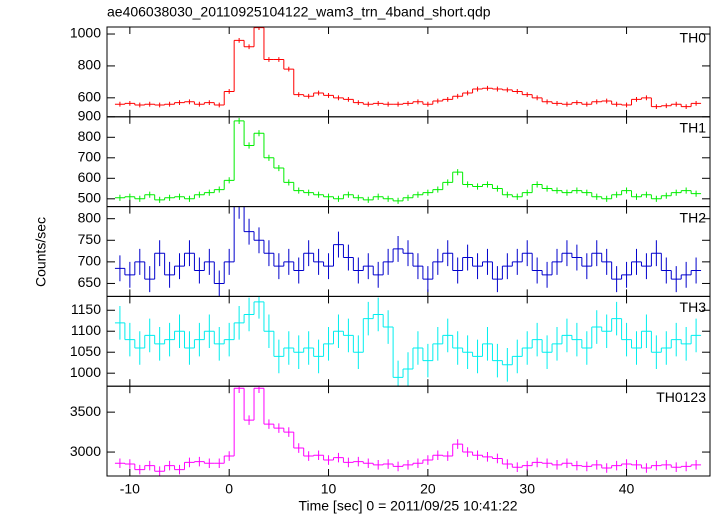  What do you see at coordinates (681, 397) in the screenshot?
I see `series-label: TH0123` at bounding box center [681, 397].